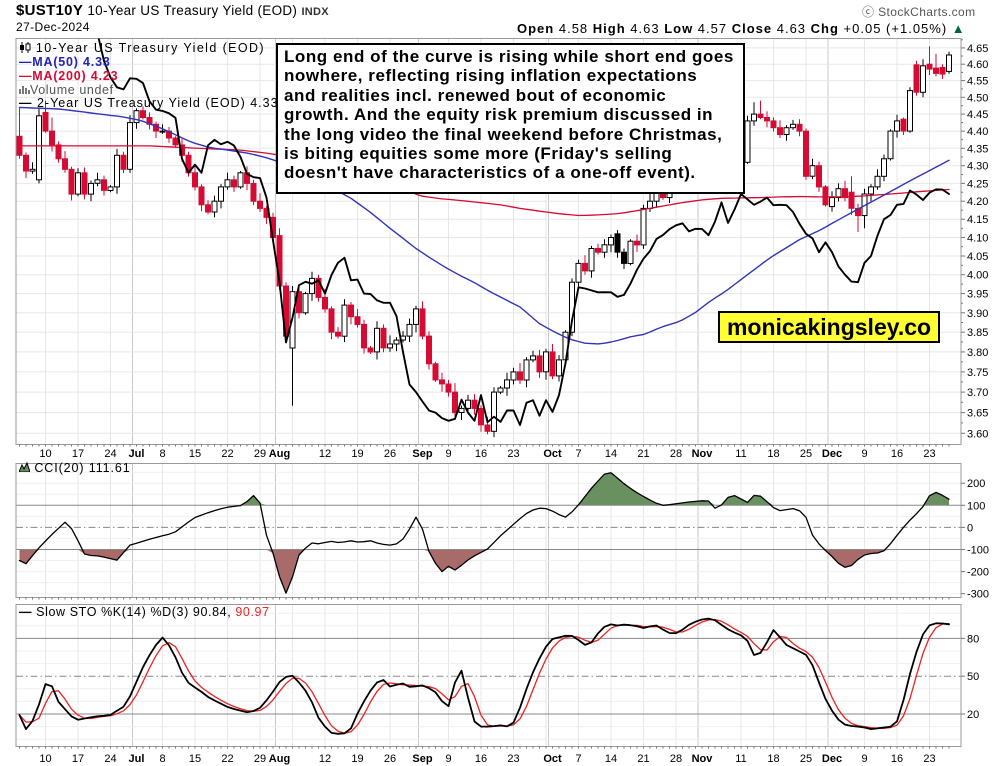 This screenshot has height=766, width=1004. Describe the element at coordinates (977, 65) in the screenshot. I see `svg-text: 4.60` at that location.